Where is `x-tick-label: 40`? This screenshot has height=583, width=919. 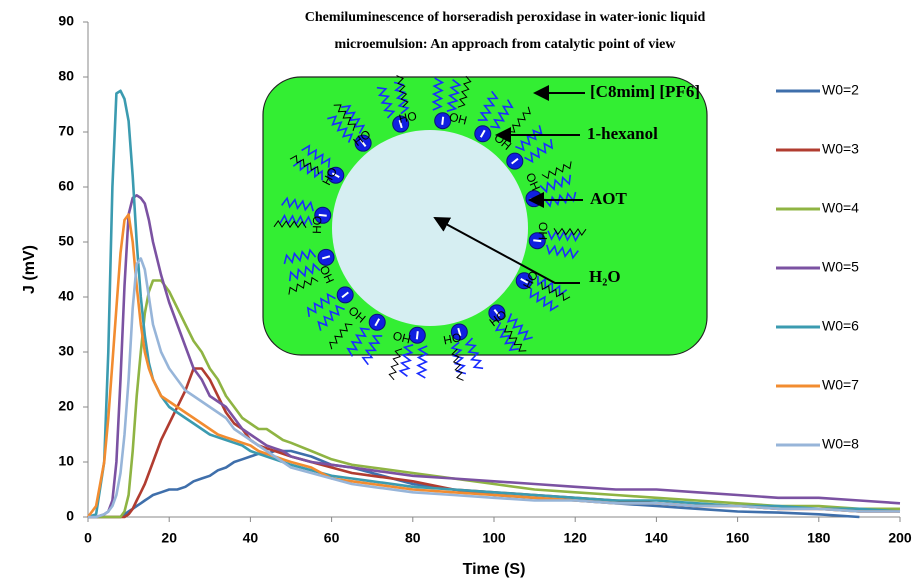 x-tick-label: 40 is located at coordinates (251, 538).